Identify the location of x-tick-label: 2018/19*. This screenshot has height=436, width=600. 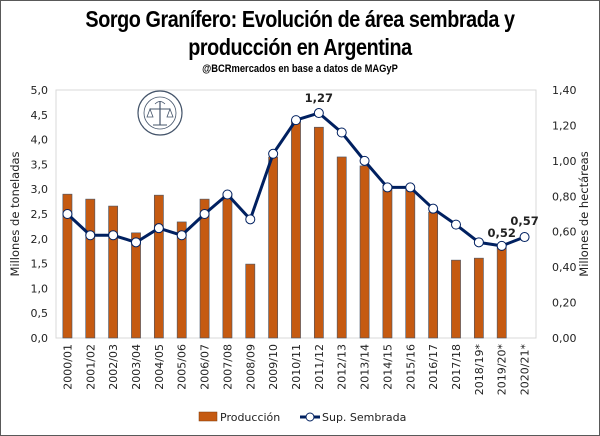
(479, 370).